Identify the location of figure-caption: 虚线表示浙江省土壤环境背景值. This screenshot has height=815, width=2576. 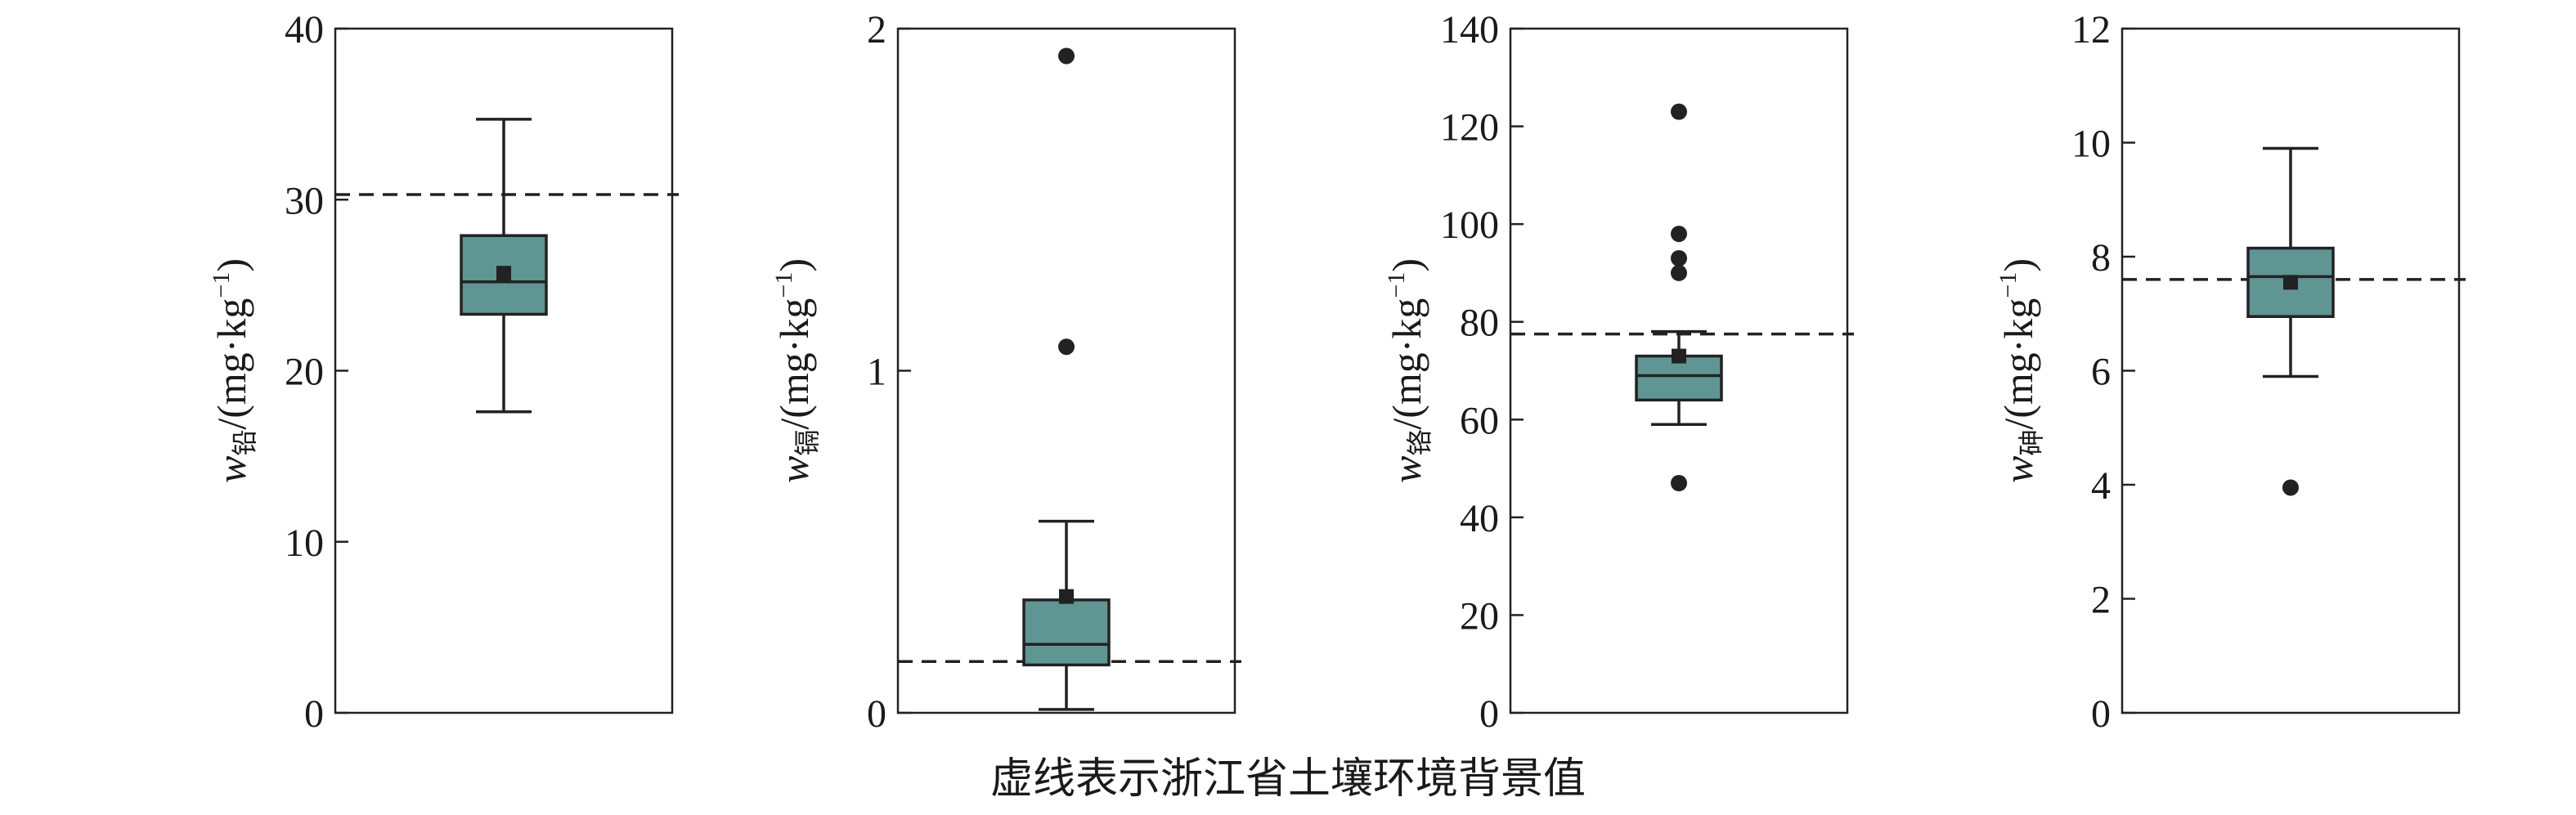
(1288, 779).